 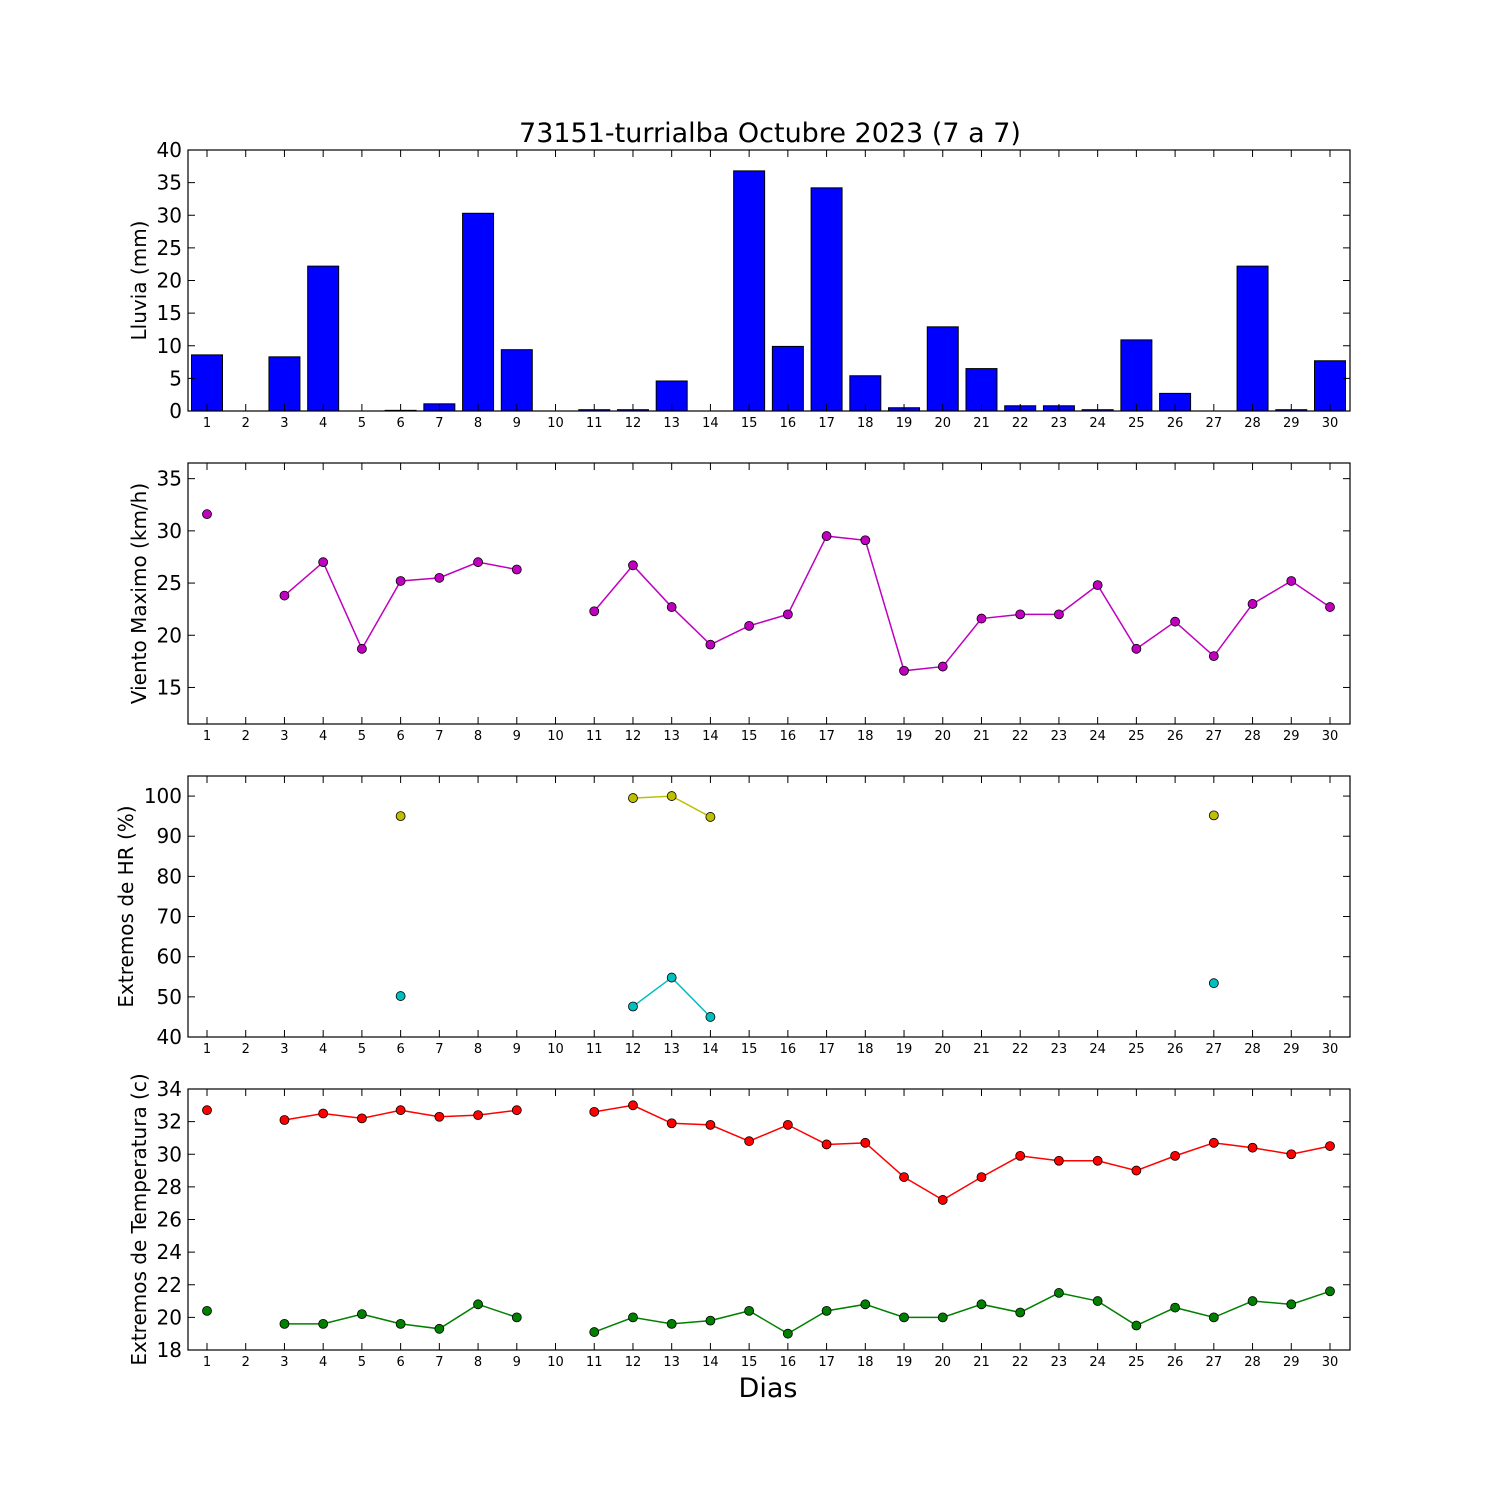 What do you see at coordinates (904, 736) in the screenshot?
I see `x-tick-label: 19` at bounding box center [904, 736].